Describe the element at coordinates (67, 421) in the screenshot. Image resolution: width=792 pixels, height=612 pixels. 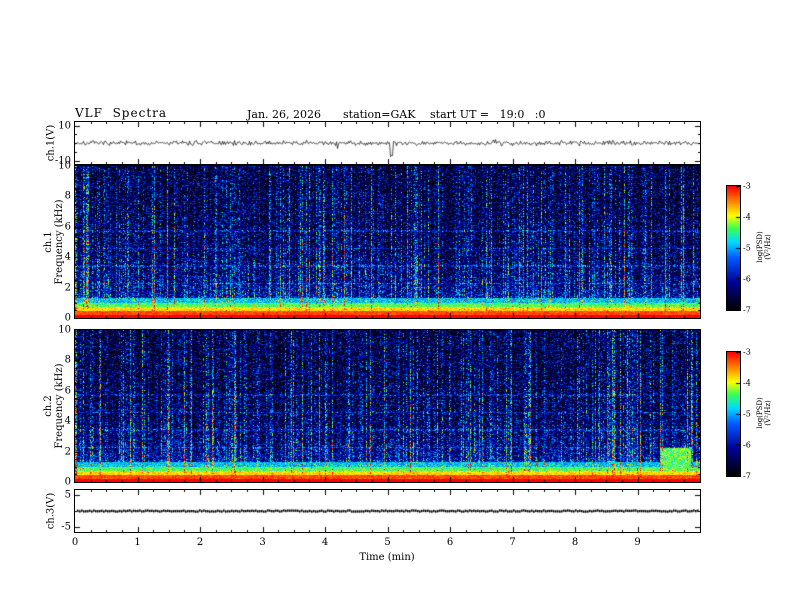
I see `ch2-spectrogram-ytick: 4` at that location.